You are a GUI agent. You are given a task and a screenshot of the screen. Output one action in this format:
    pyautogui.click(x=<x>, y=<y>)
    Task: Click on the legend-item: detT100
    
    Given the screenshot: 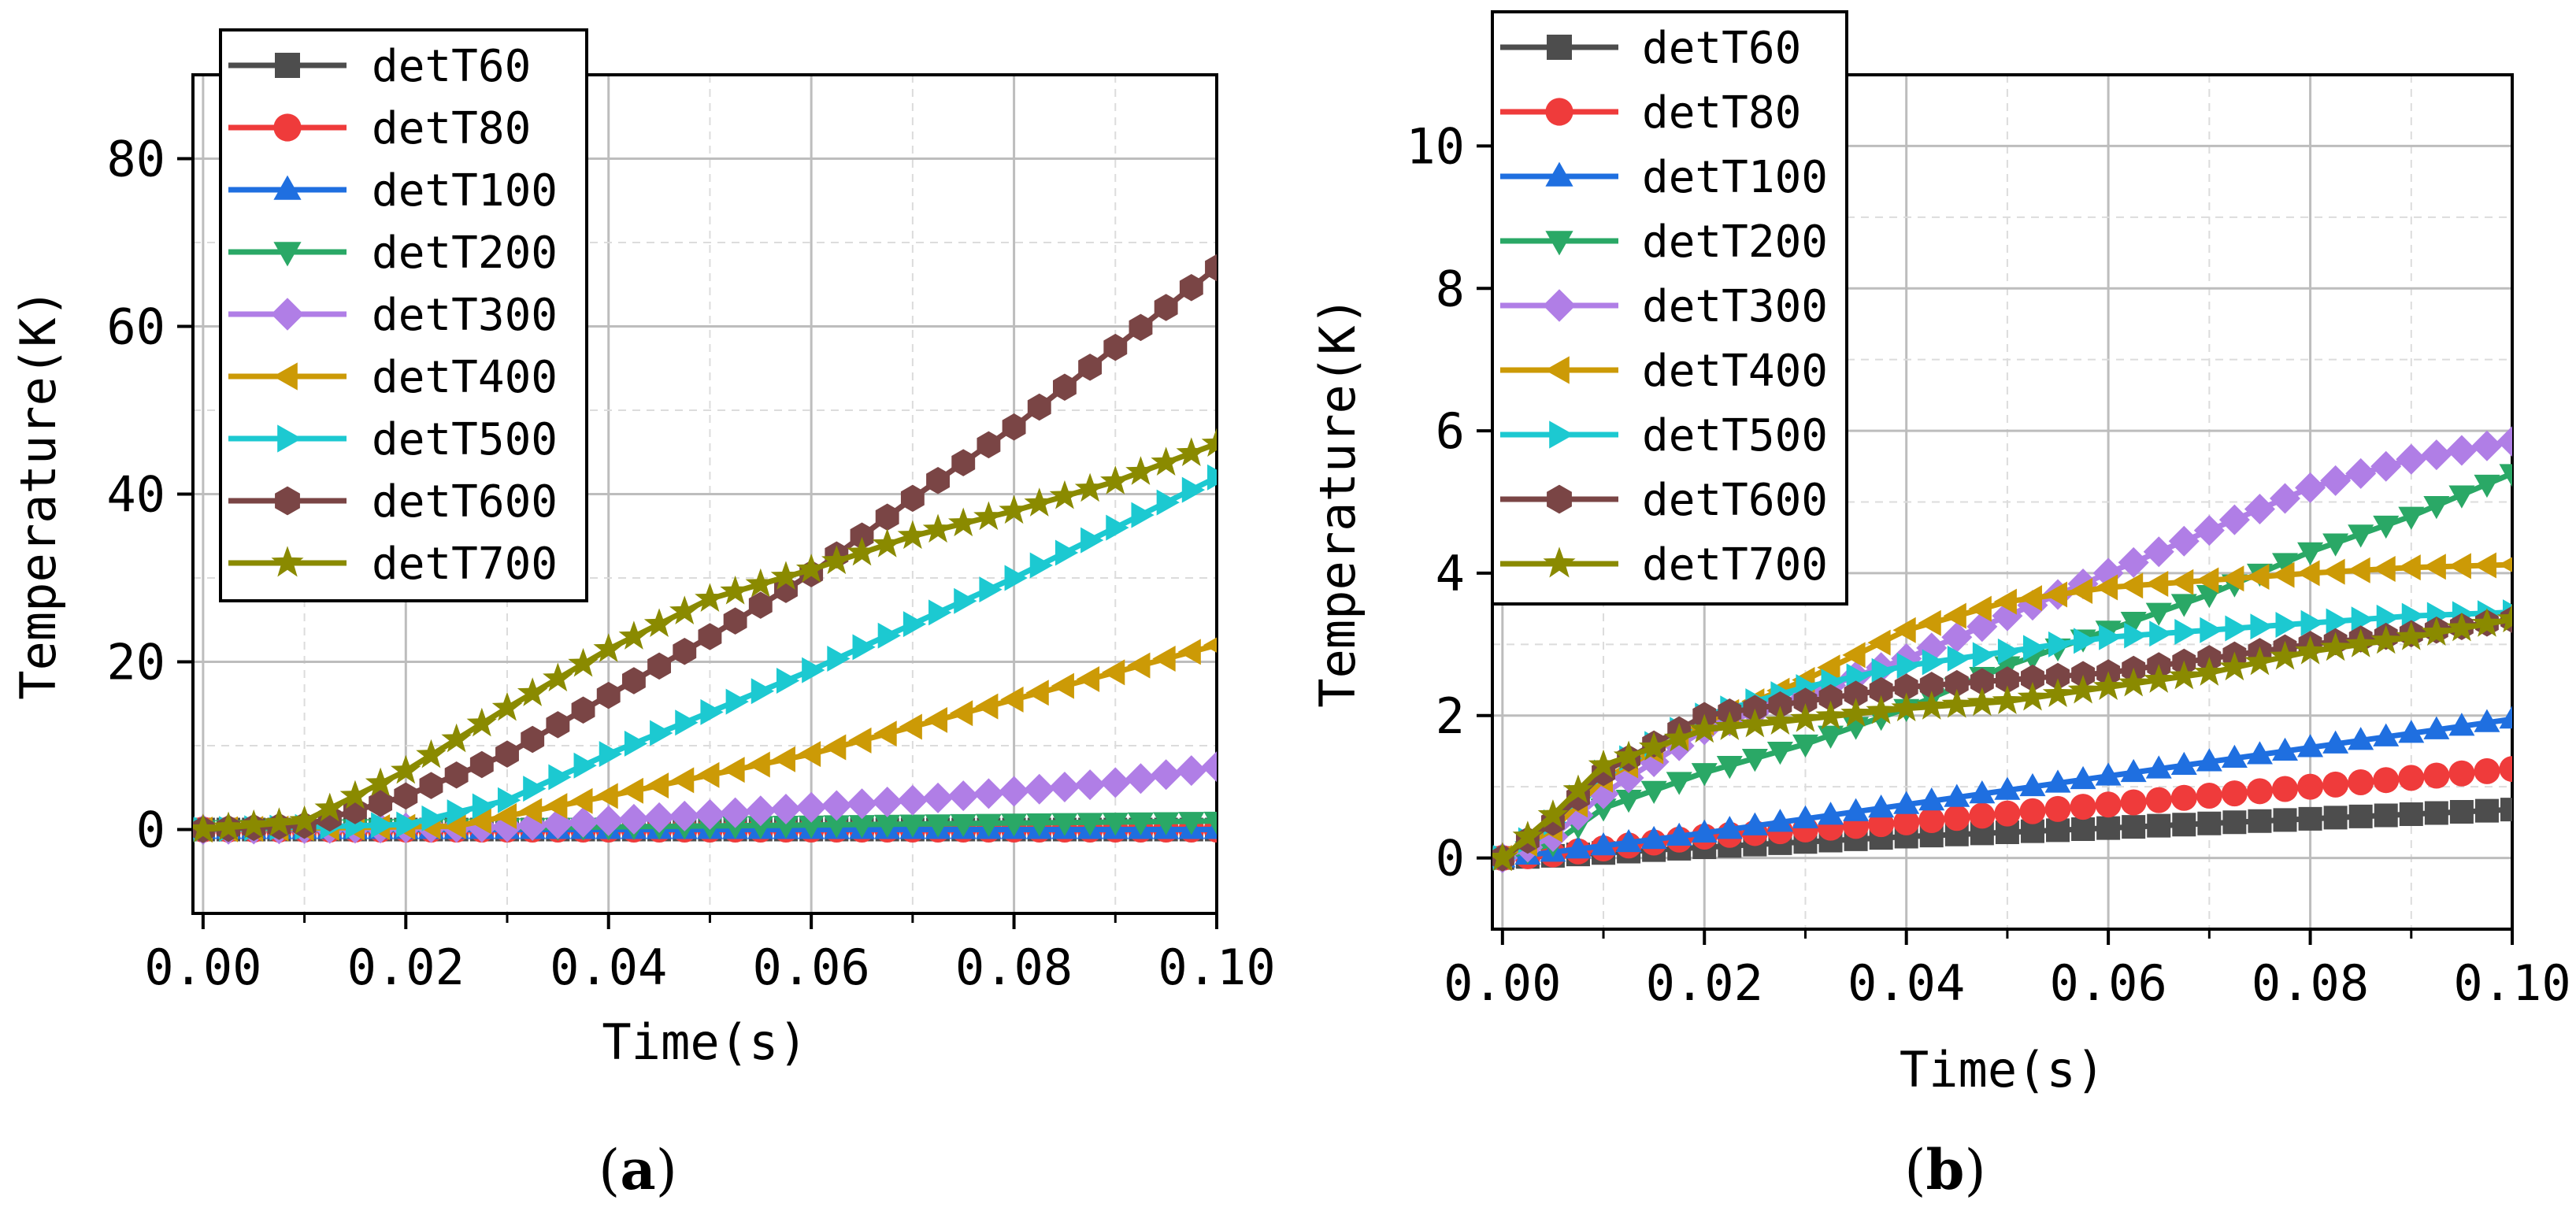 What is the action you would take?
    pyautogui.click(x=393, y=191)
    